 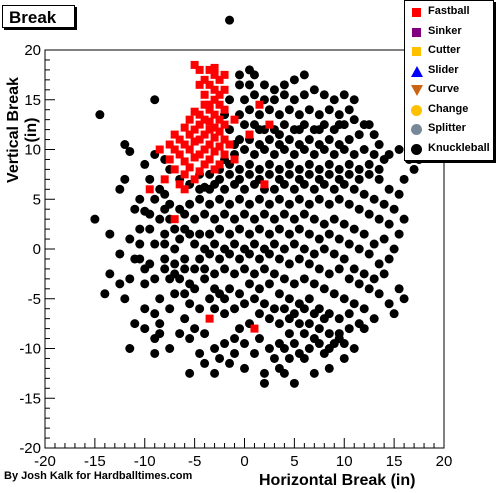 I want to click on legend-item: Splitter, so click(x=453, y=130).